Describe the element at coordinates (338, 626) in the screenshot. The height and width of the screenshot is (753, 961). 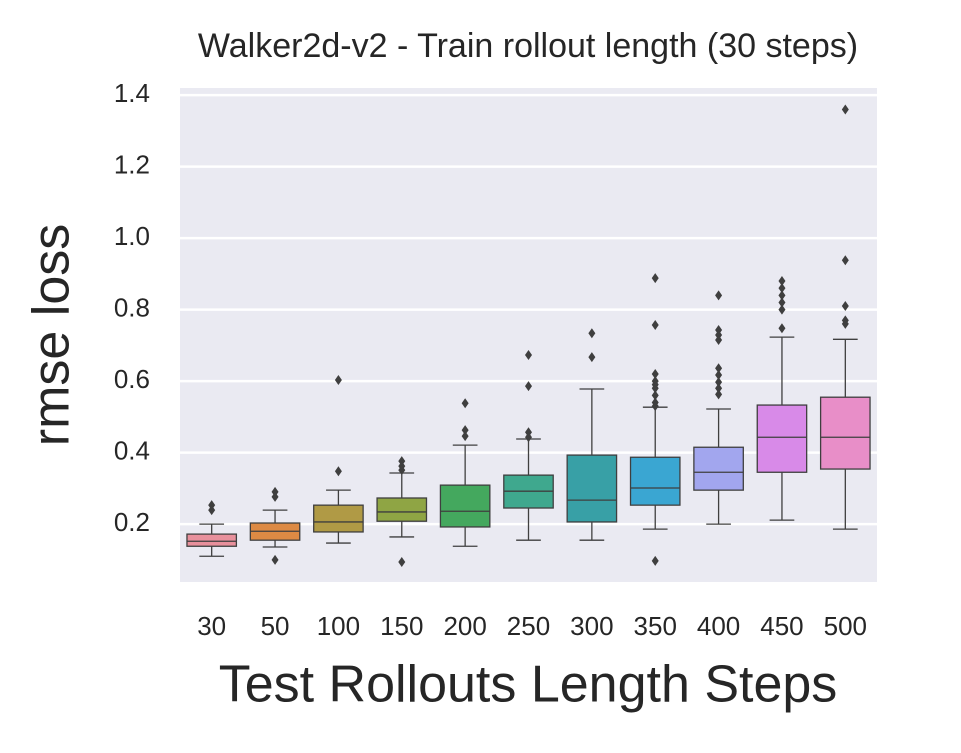
I see `x-tick-label: 100` at that location.